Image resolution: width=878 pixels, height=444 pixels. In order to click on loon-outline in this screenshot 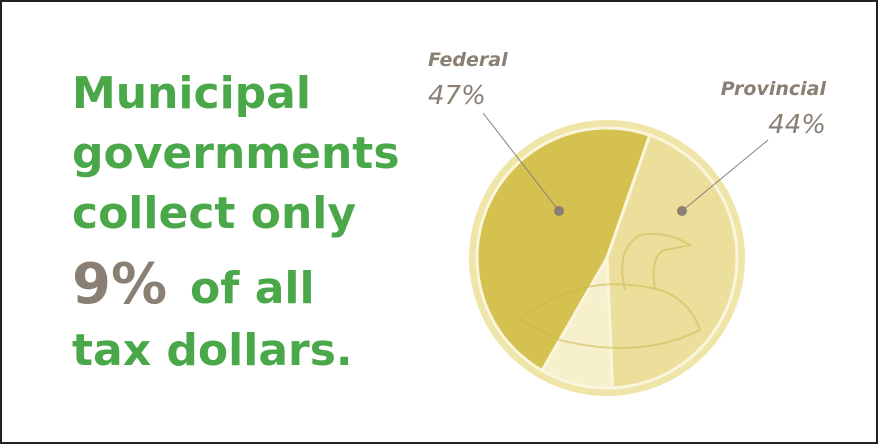, I will do `click(610, 290)`.